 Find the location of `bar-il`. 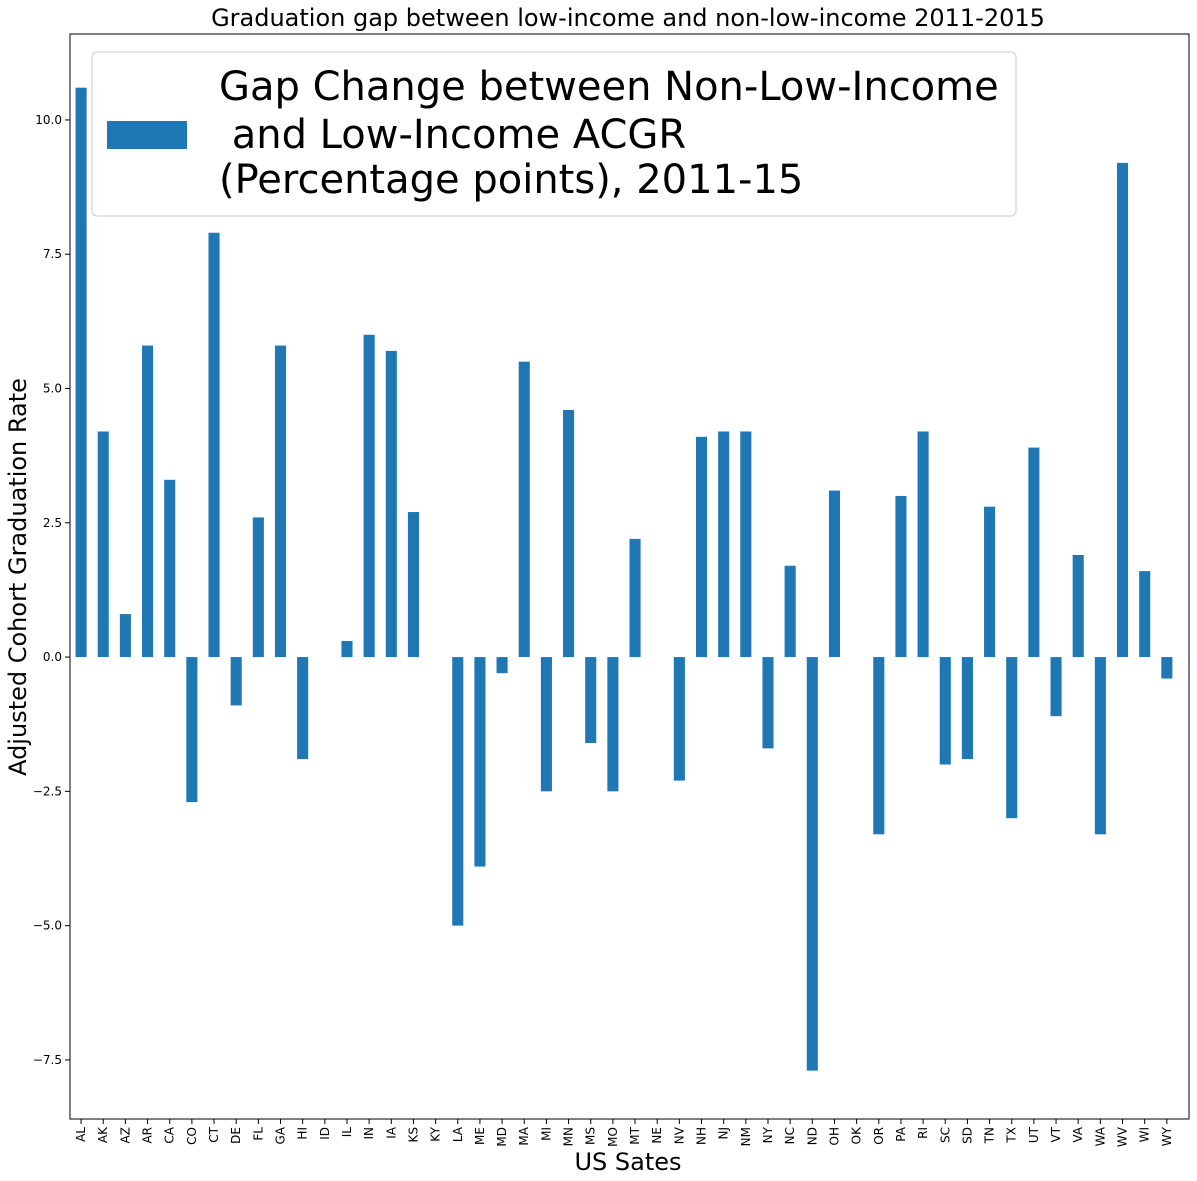

bar-il is located at coordinates (347, 649).